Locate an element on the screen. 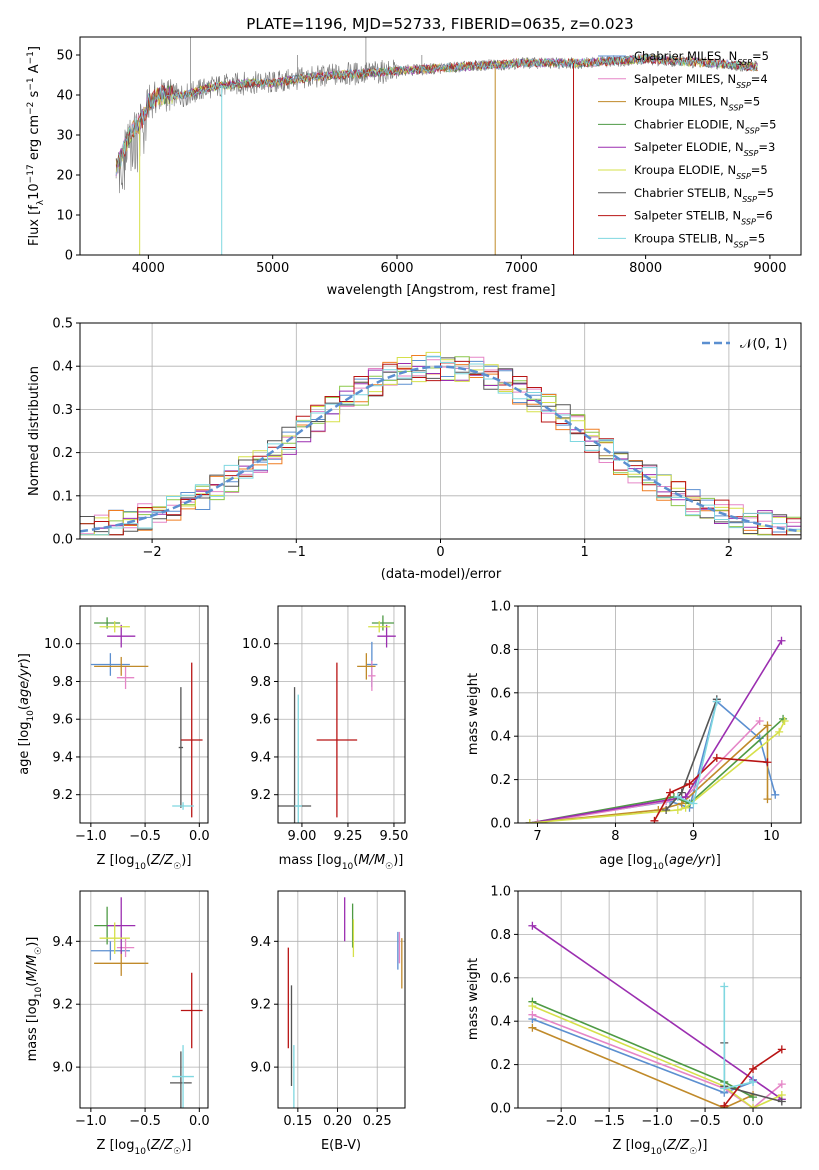 This screenshot has height=1170, width=819. age-z-y-label: age [log10(age/yr)] is located at coordinates (26, 714).